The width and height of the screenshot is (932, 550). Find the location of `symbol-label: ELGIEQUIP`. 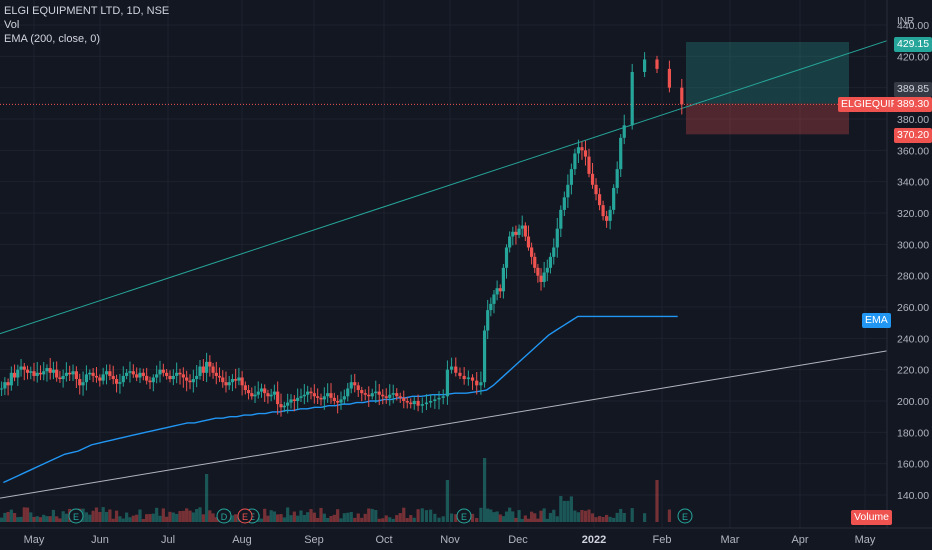

symbol-label: ELGIEQUIP is located at coordinates (869, 104).